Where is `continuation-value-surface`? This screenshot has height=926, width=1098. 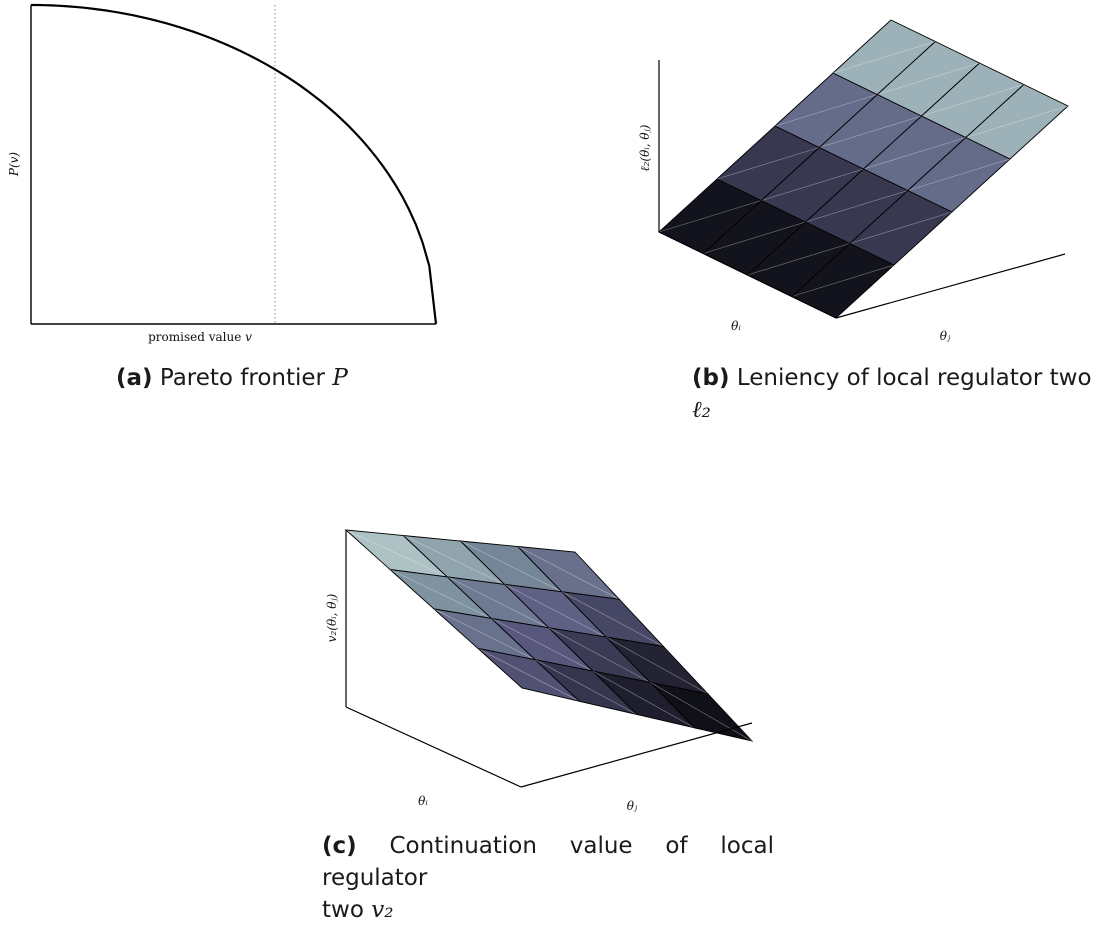 continuation-value-surface is located at coordinates (549, 635).